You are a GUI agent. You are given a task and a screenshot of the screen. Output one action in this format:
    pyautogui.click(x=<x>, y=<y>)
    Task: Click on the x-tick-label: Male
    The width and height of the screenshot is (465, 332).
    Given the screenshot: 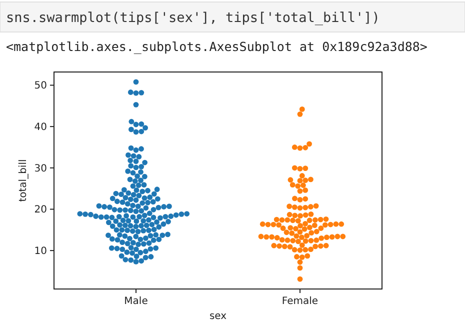 What is the action you would take?
    pyautogui.click(x=136, y=301)
    